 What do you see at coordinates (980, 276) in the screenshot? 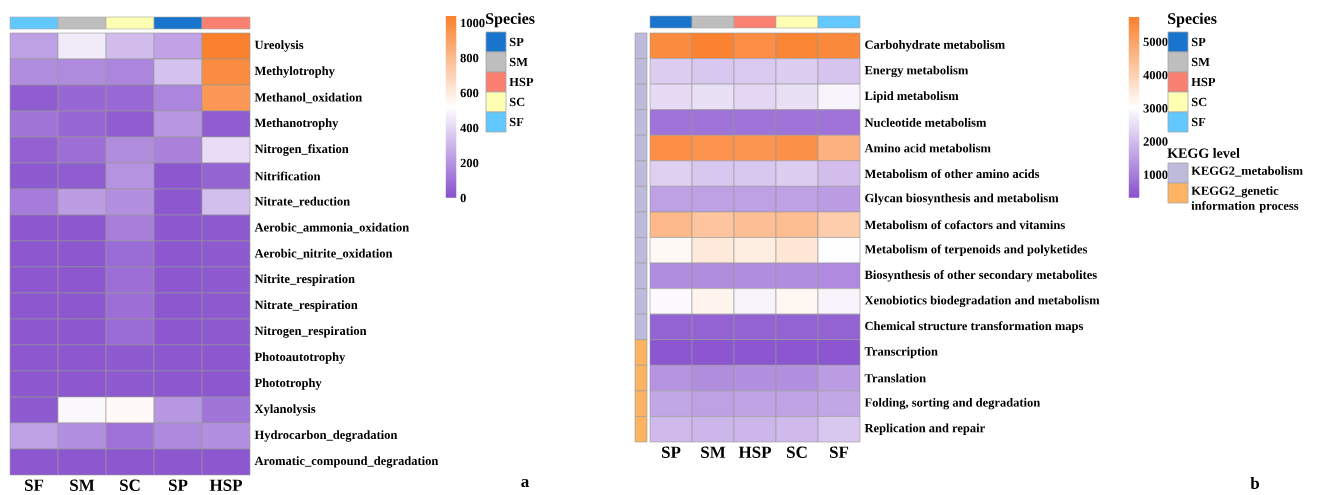
I see `y-tick-label: Biosynthesis of other secondary metabolites` at bounding box center [980, 276].